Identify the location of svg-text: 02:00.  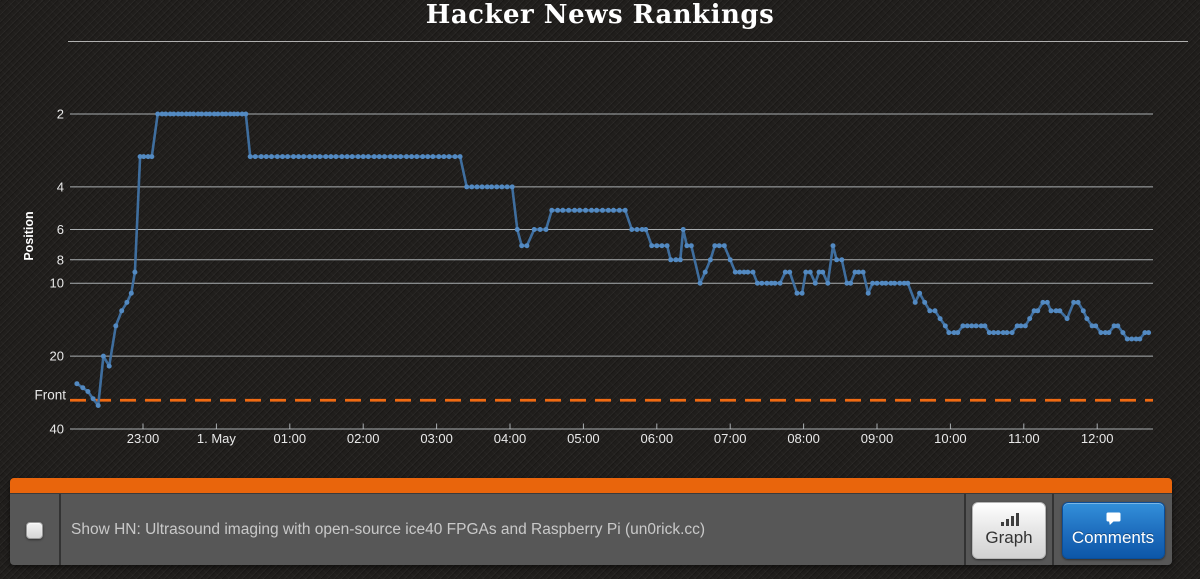
(363, 438).